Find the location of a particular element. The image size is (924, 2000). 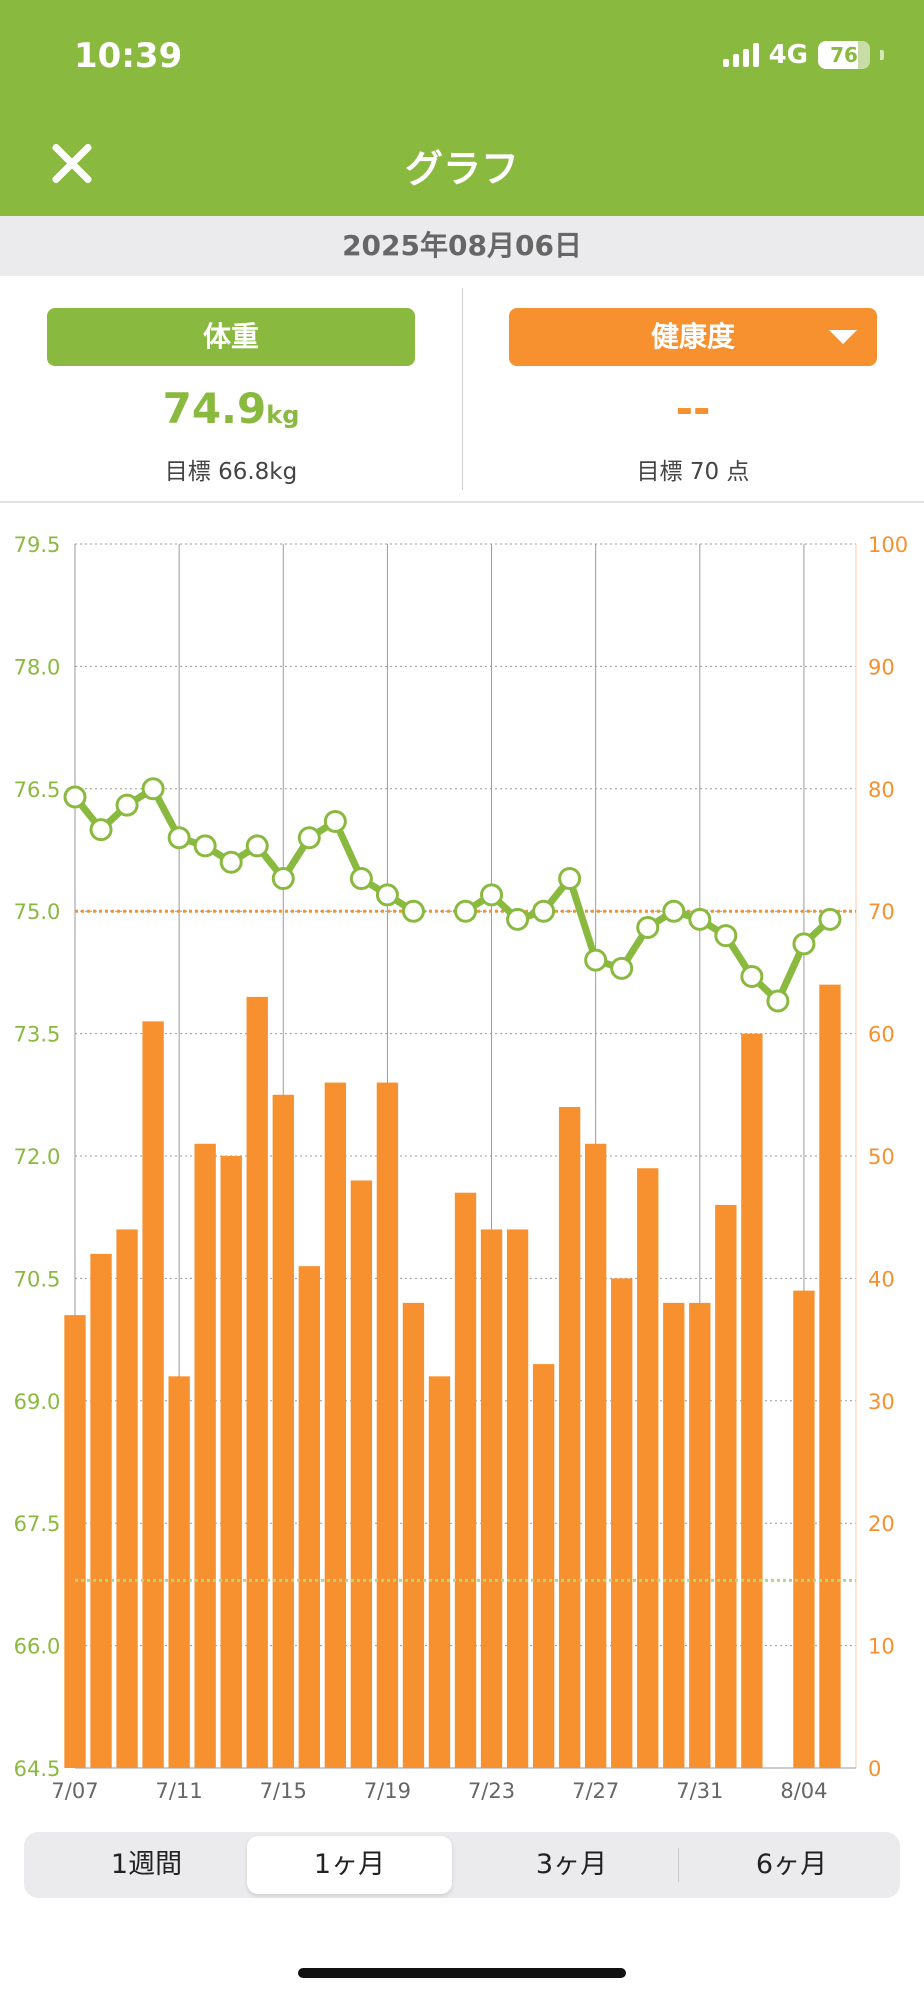

weight-unit: kg is located at coordinates (283, 415).